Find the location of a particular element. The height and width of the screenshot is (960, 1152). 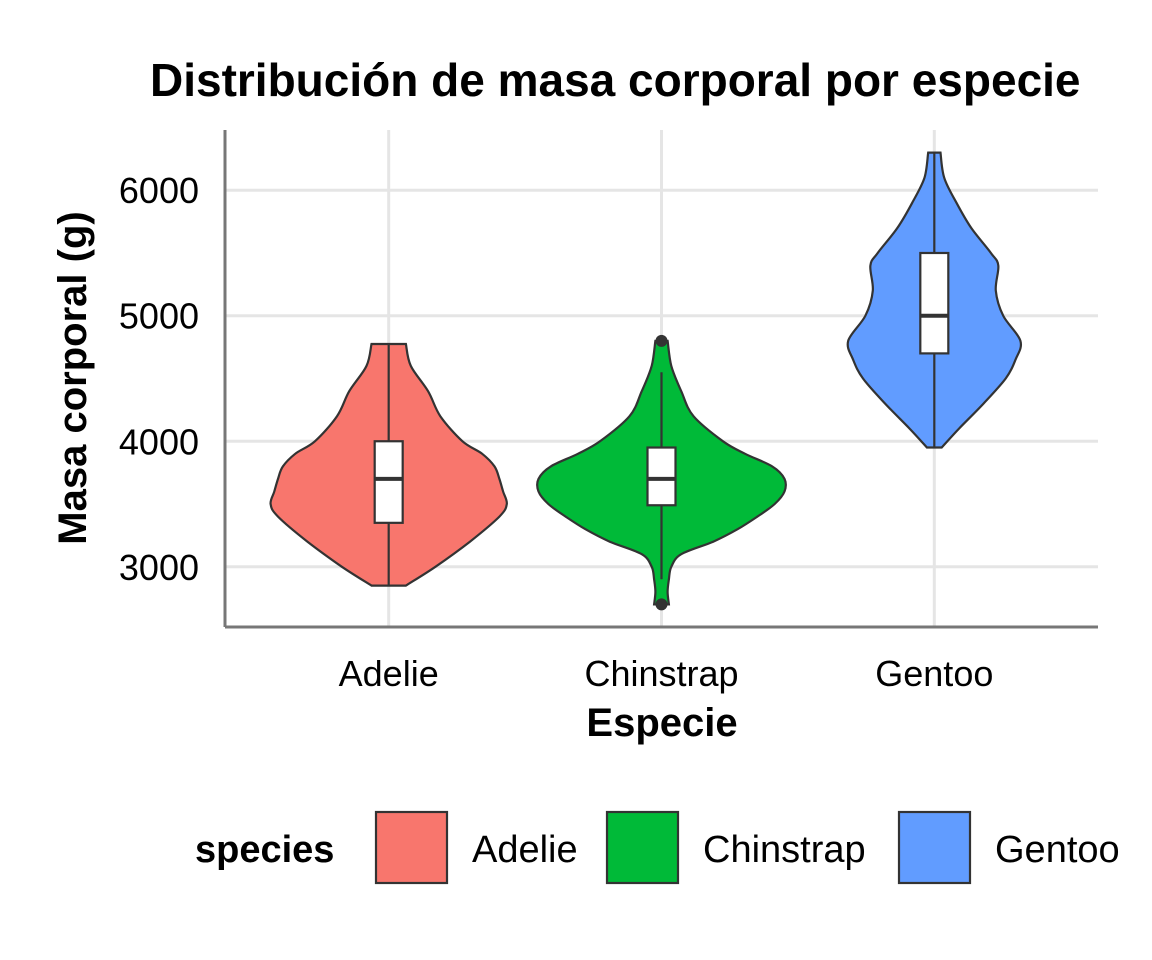

y-tick-label: 3000 is located at coordinates (159, 567).